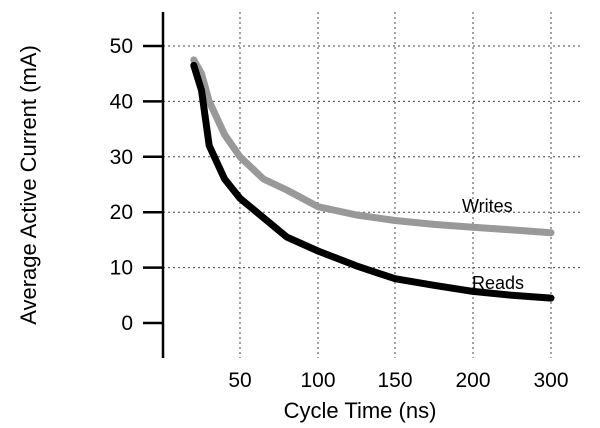 The image size is (600, 428). I want to click on x-tick-label: 200, so click(472, 380).